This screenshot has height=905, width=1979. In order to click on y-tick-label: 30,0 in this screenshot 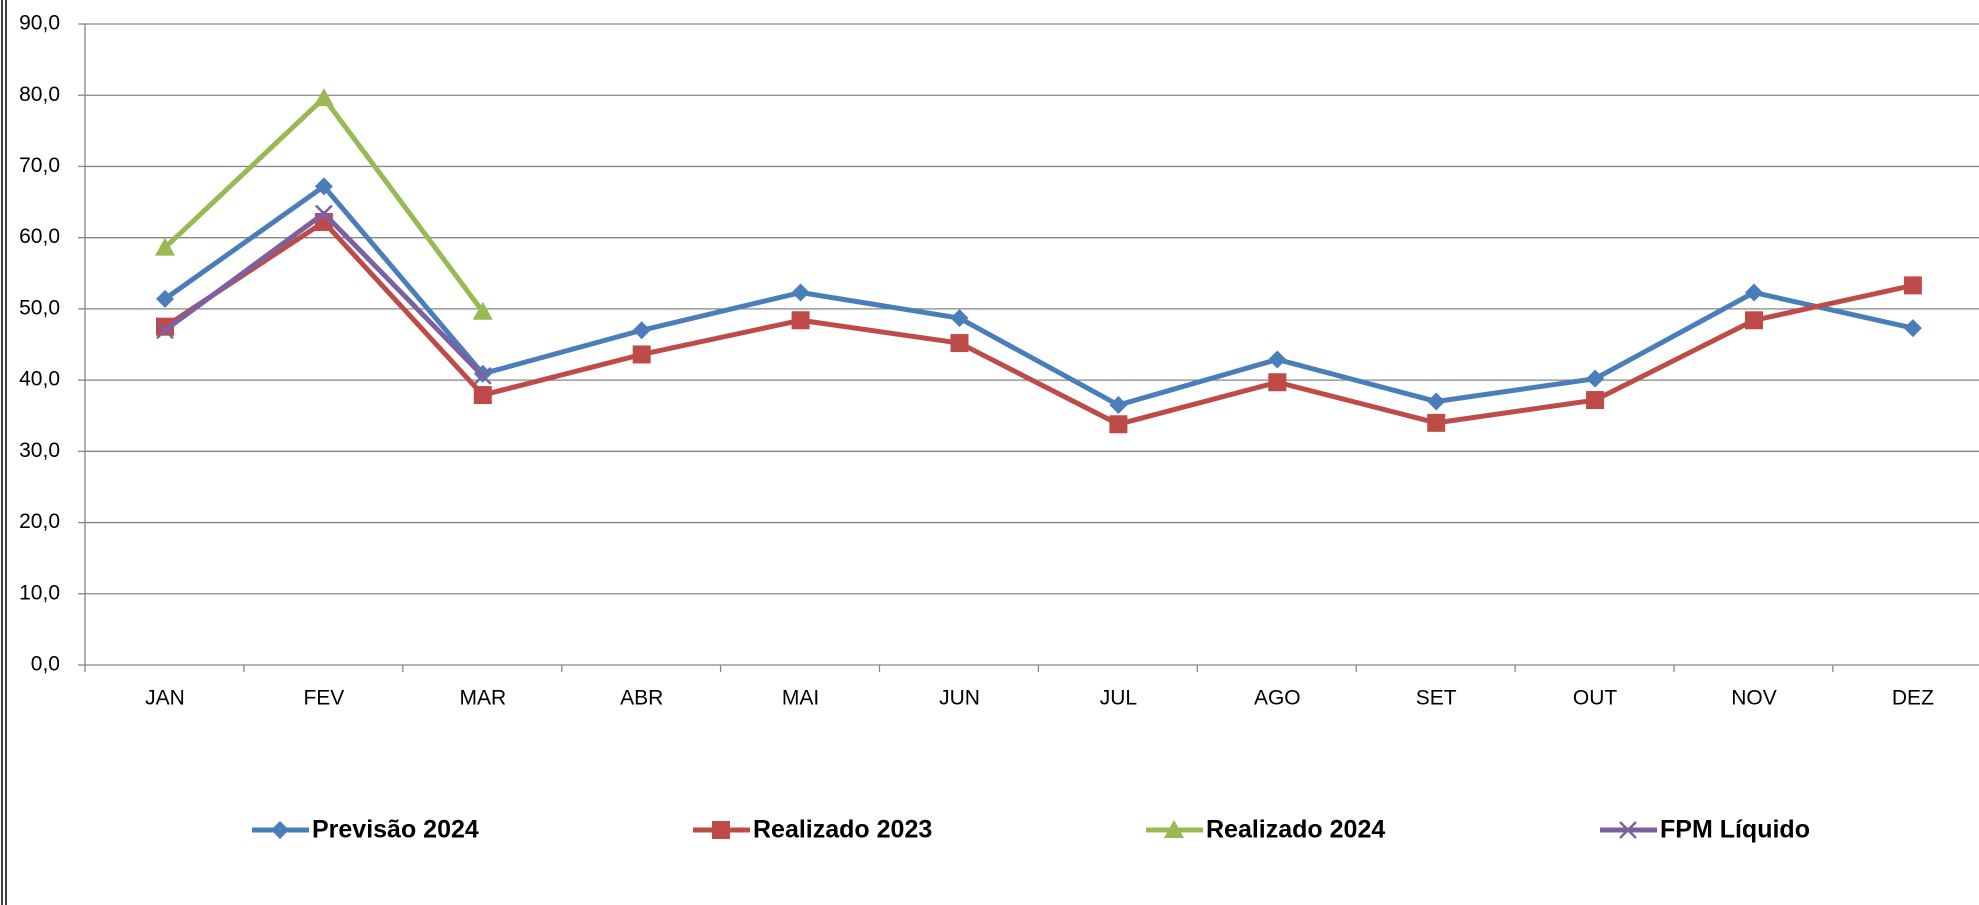, I will do `click(39, 450)`.